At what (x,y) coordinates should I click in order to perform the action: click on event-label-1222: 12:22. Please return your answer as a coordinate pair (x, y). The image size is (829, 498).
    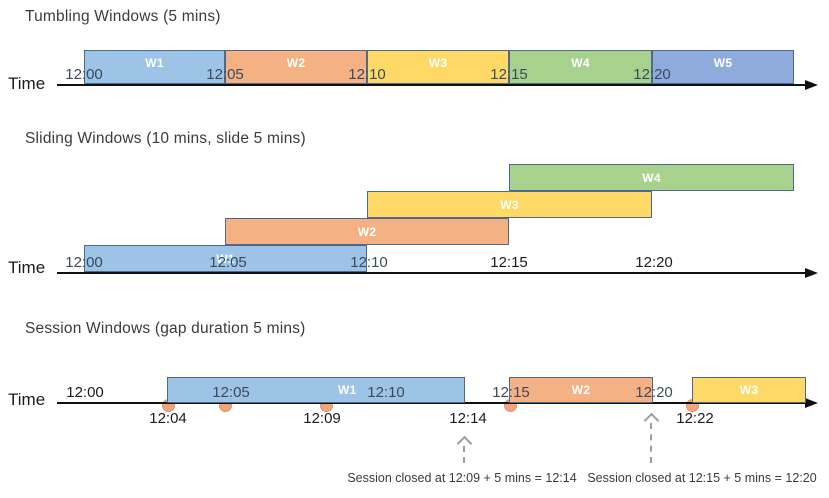
    Looking at the image, I should click on (695, 418).